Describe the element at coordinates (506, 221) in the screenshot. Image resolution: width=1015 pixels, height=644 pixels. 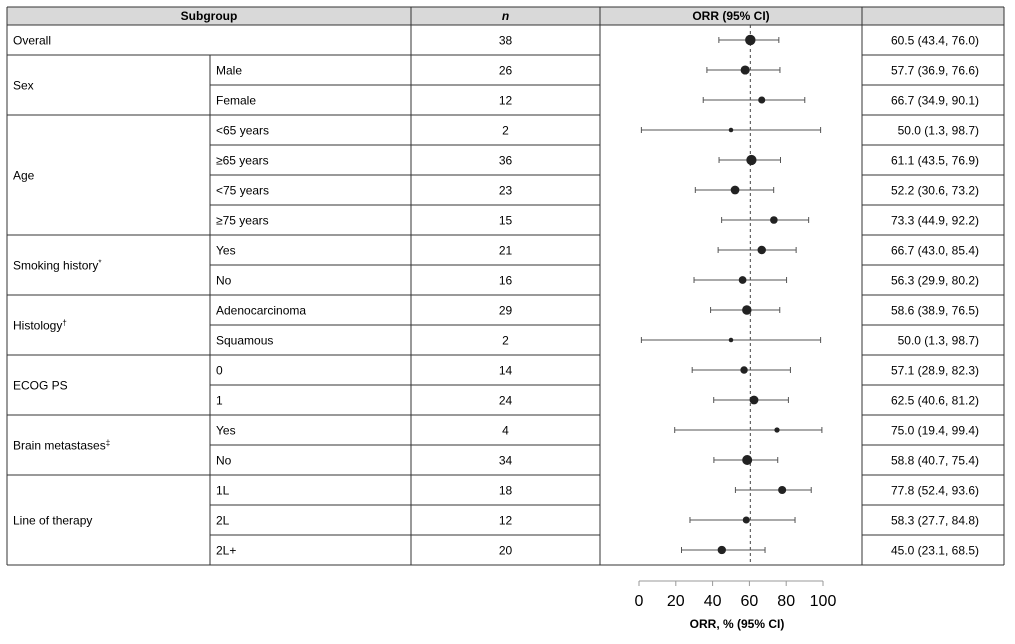
I see `n-value: 15` at that location.